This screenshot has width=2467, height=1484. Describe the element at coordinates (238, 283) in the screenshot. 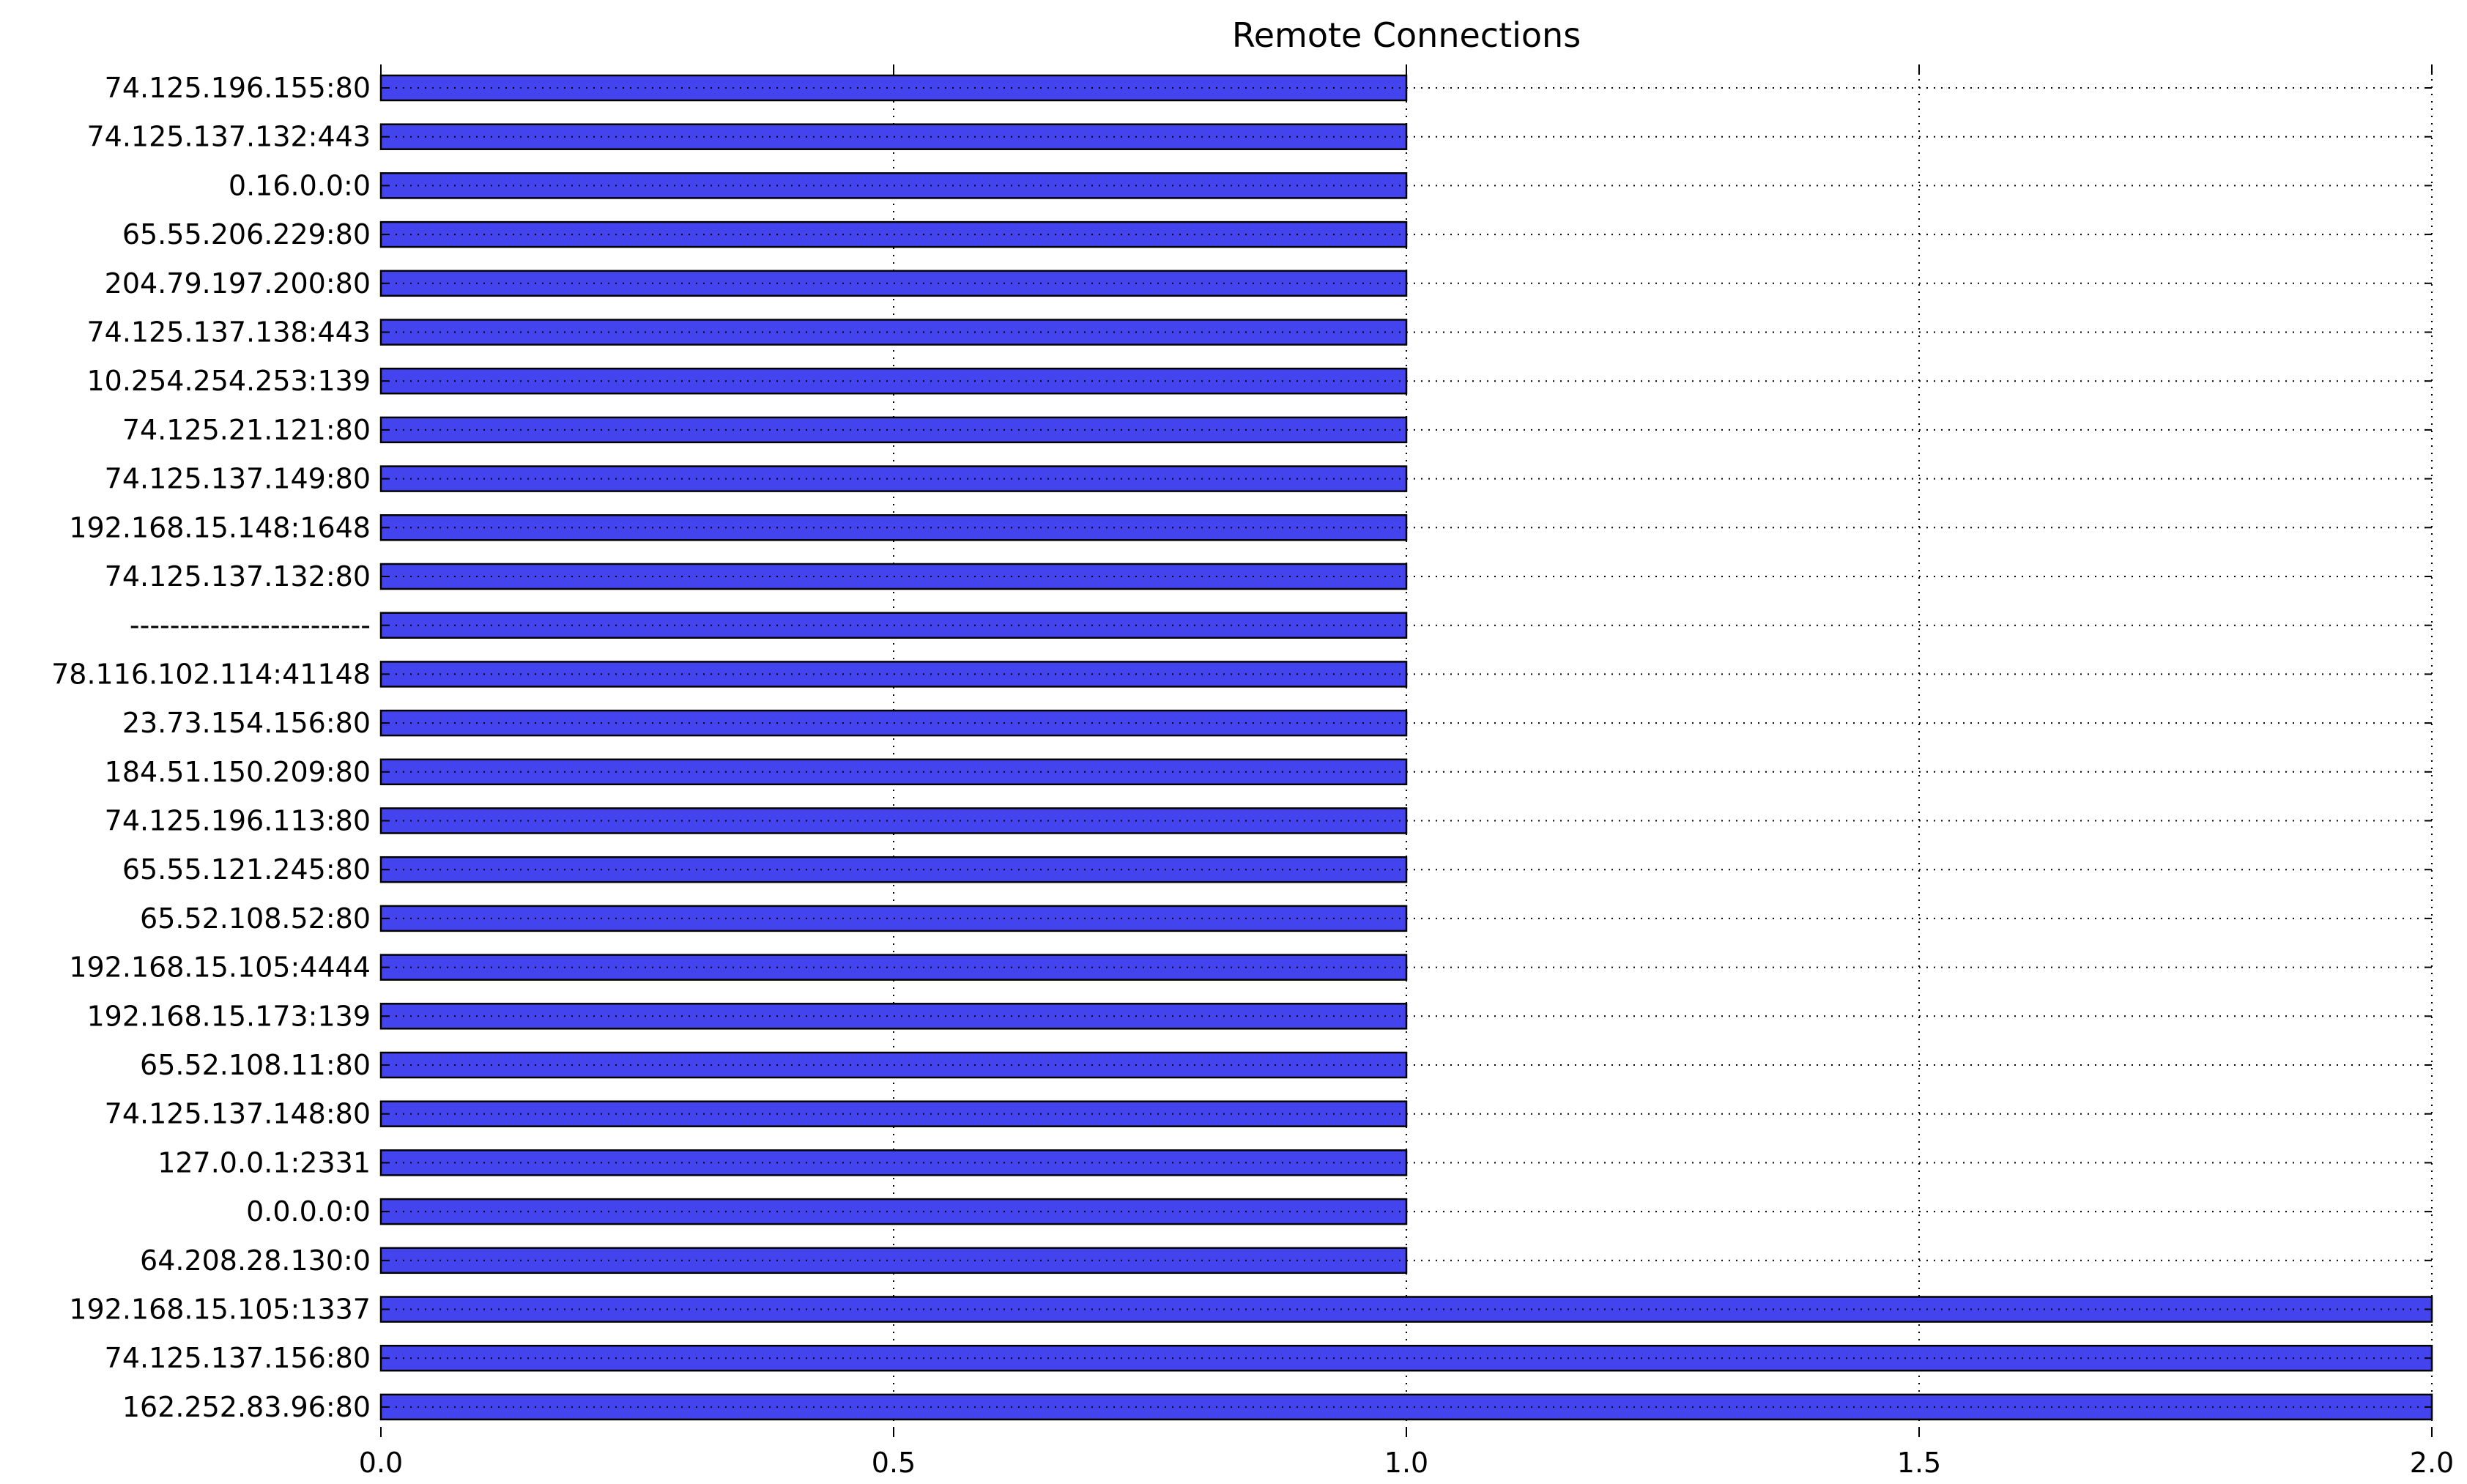

I see `y-tick-label: 204.79.197.200:80` at that location.